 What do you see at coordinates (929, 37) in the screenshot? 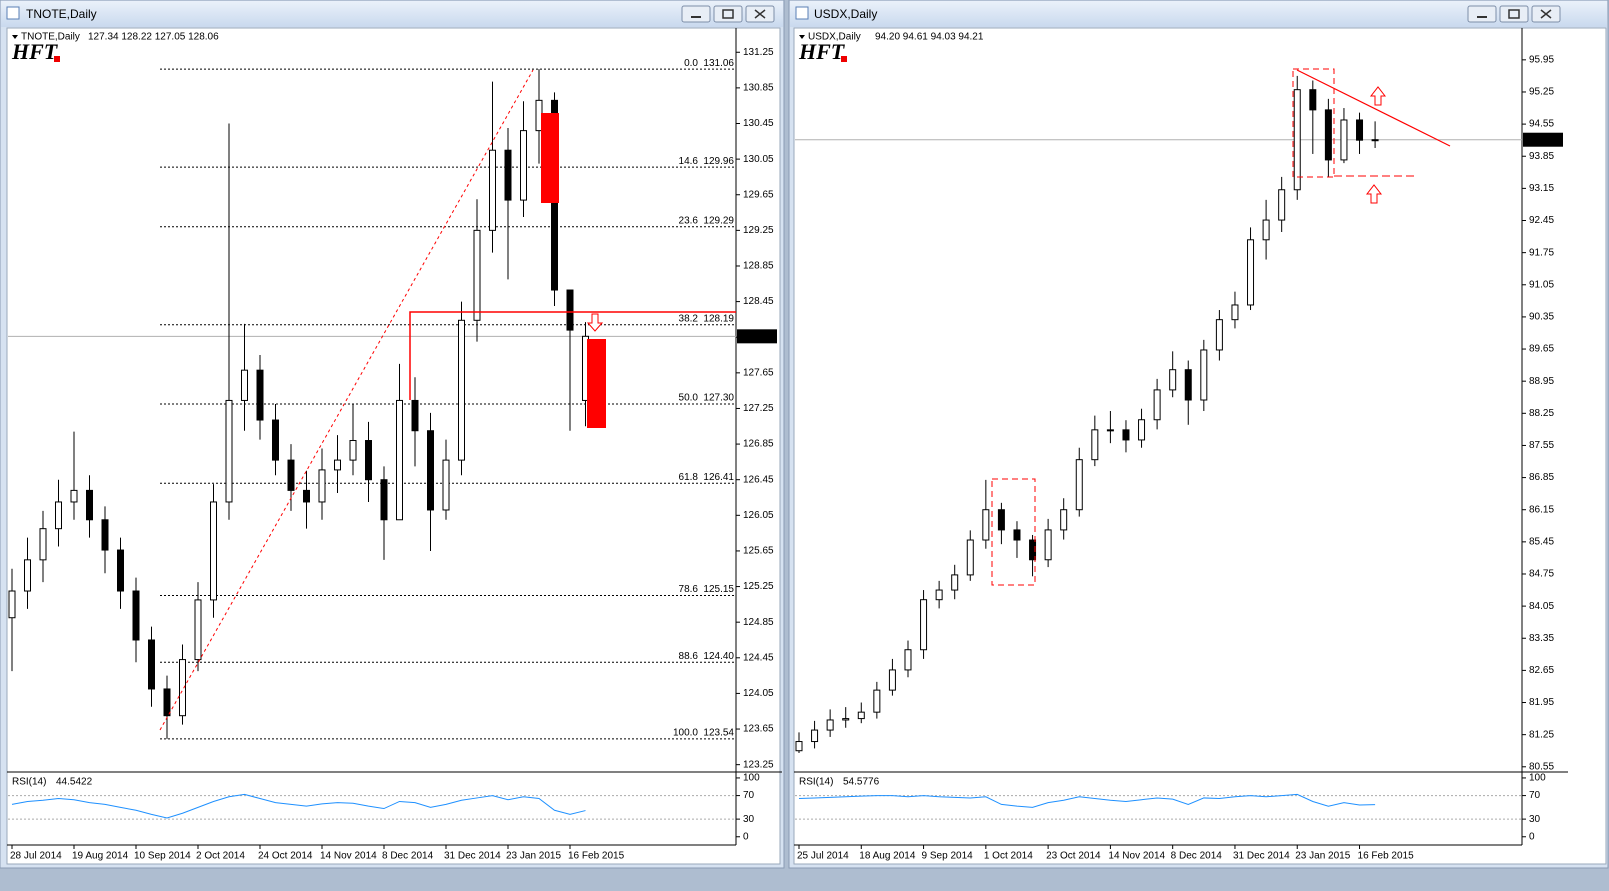
I see `ohlc-label: 94.20 94.61 94.03 94.21` at bounding box center [929, 37].